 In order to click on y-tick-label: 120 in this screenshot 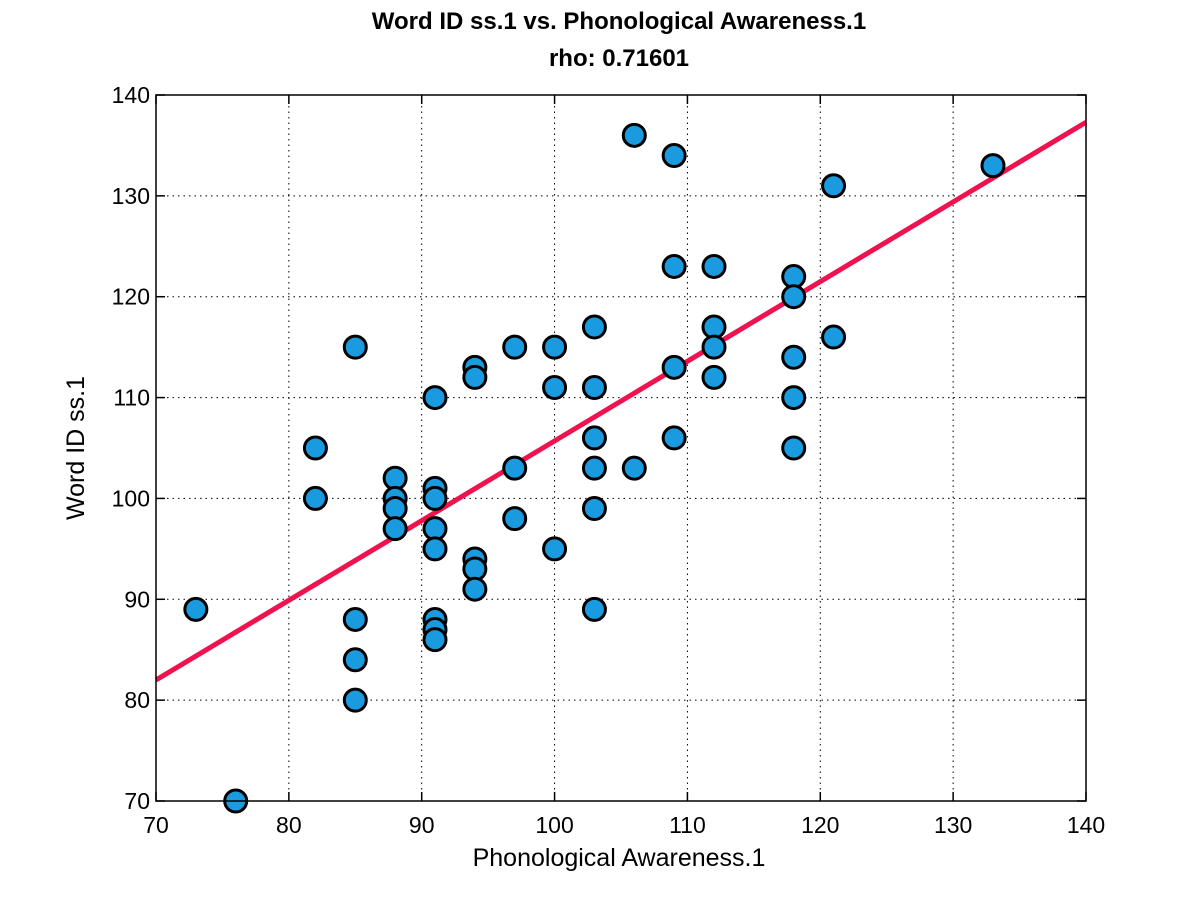, I will do `click(131, 297)`.